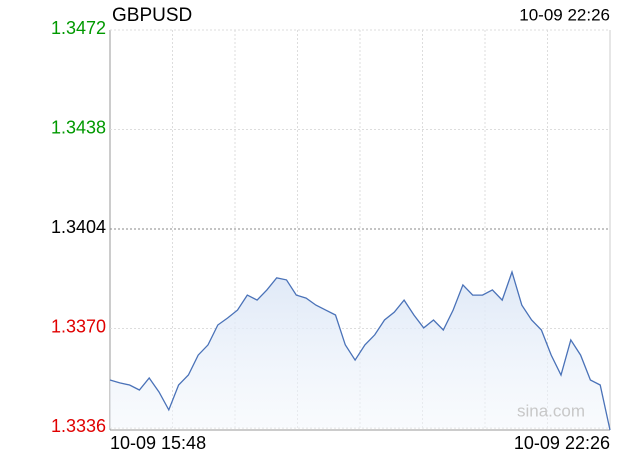 The image size is (620, 460). What do you see at coordinates (551, 410) in the screenshot?
I see `watermark: sina.com` at bounding box center [551, 410].